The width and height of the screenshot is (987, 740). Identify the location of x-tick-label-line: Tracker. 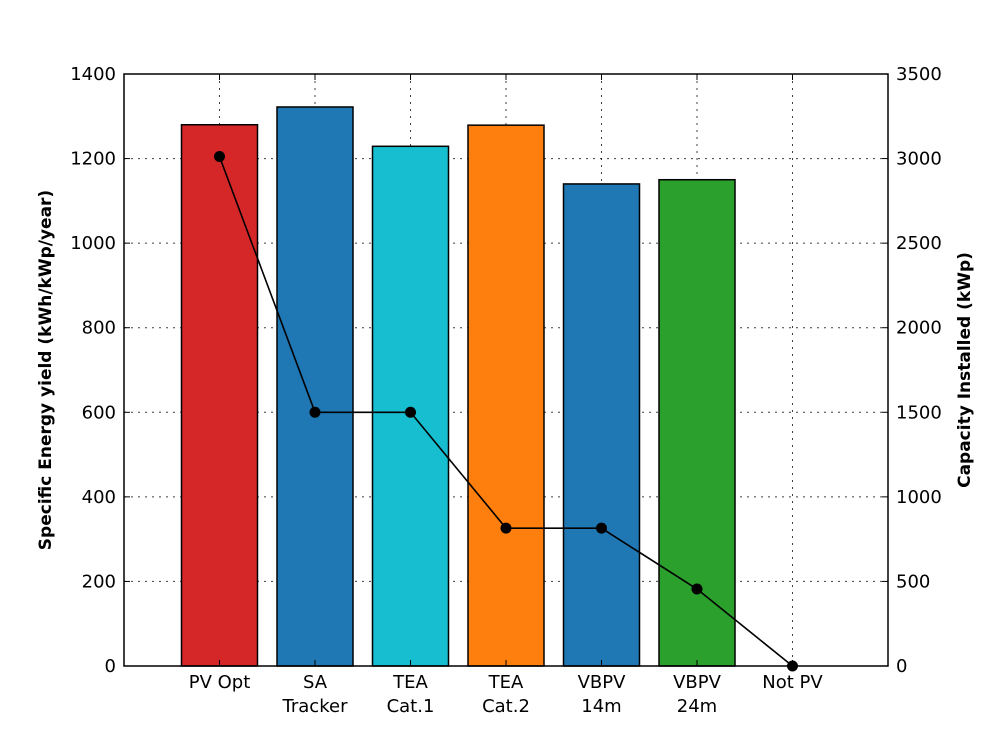
(315, 706).